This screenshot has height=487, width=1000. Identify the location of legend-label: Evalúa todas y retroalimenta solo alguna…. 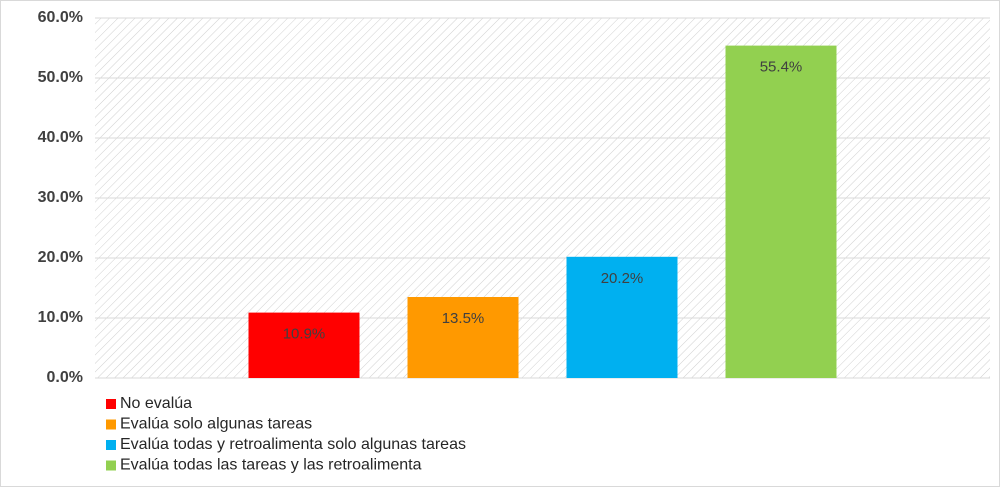
(293, 444).